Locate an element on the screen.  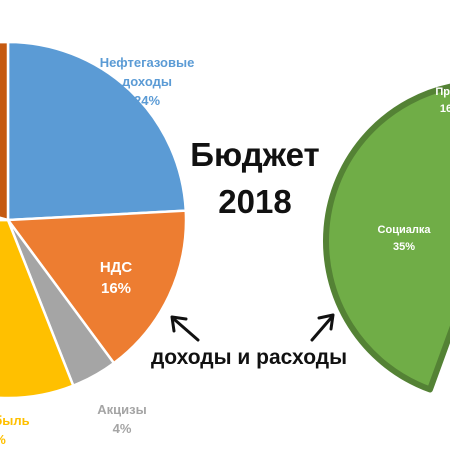
subtitle: доходы и расходы is located at coordinates (249, 357).